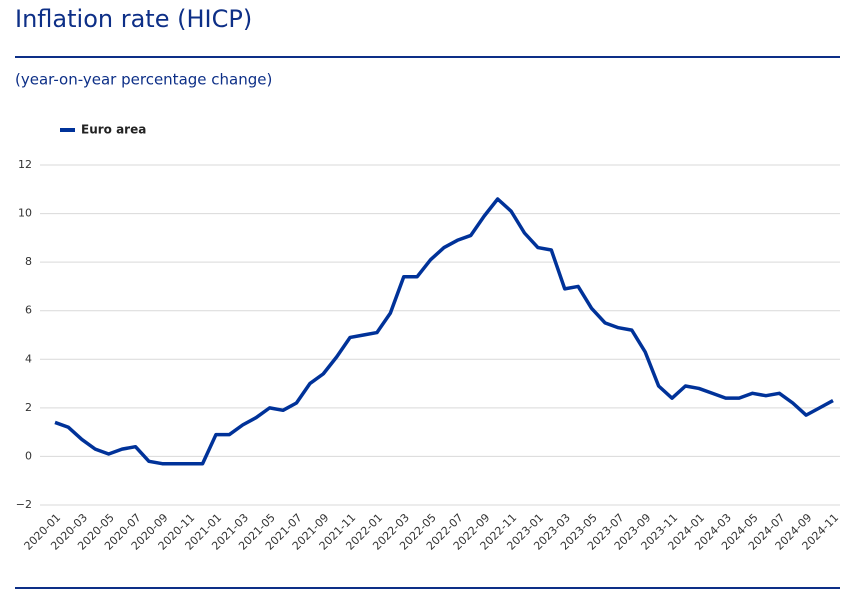 The height and width of the screenshot is (600, 855). Describe the element at coordinates (28, 261) in the screenshot. I see `y-tick-label: 8` at that location.